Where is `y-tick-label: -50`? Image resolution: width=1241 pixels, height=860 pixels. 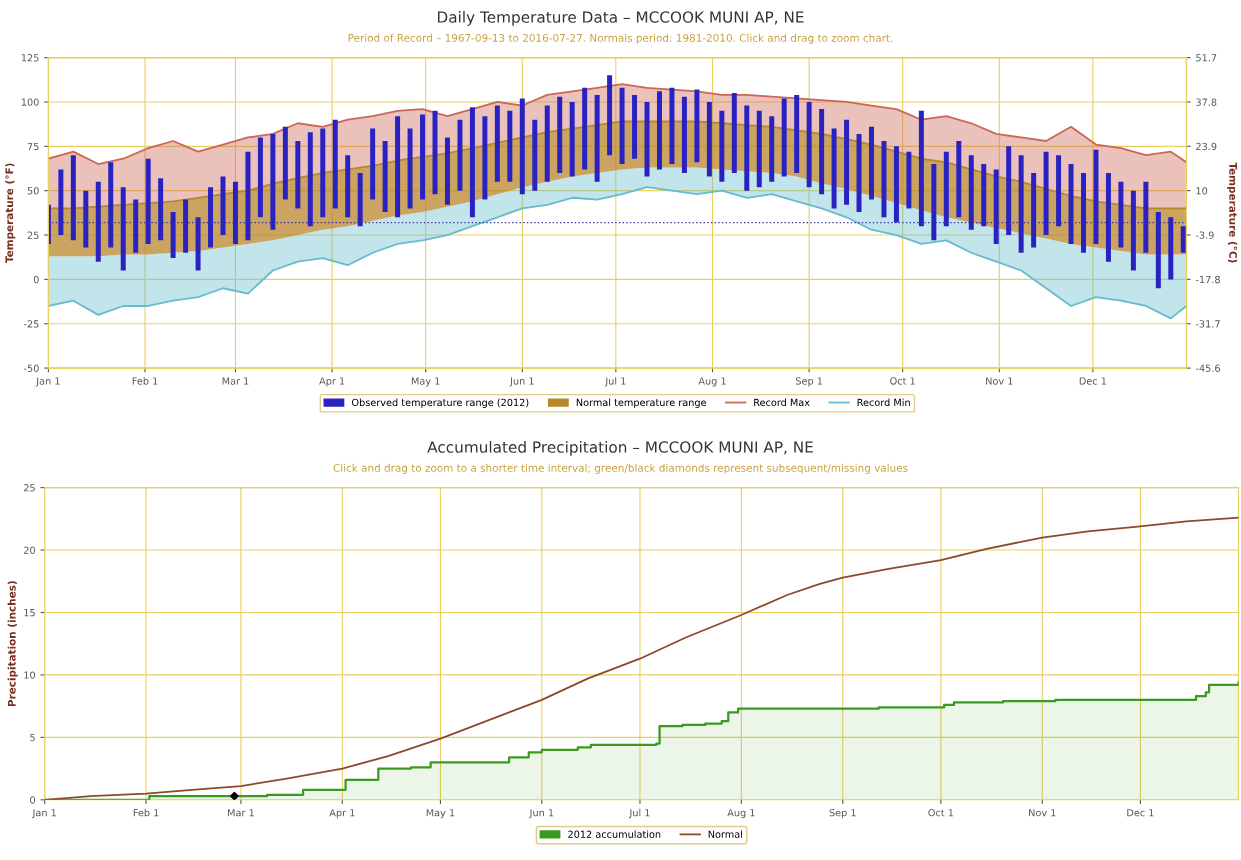 y-tick-label: -50 is located at coordinates (31, 368).